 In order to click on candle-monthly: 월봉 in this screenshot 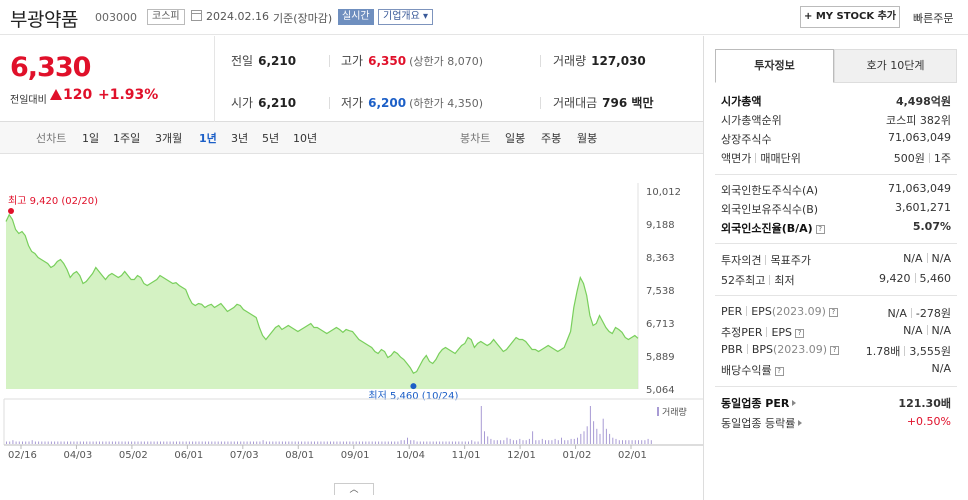, I will do `click(587, 138)`.